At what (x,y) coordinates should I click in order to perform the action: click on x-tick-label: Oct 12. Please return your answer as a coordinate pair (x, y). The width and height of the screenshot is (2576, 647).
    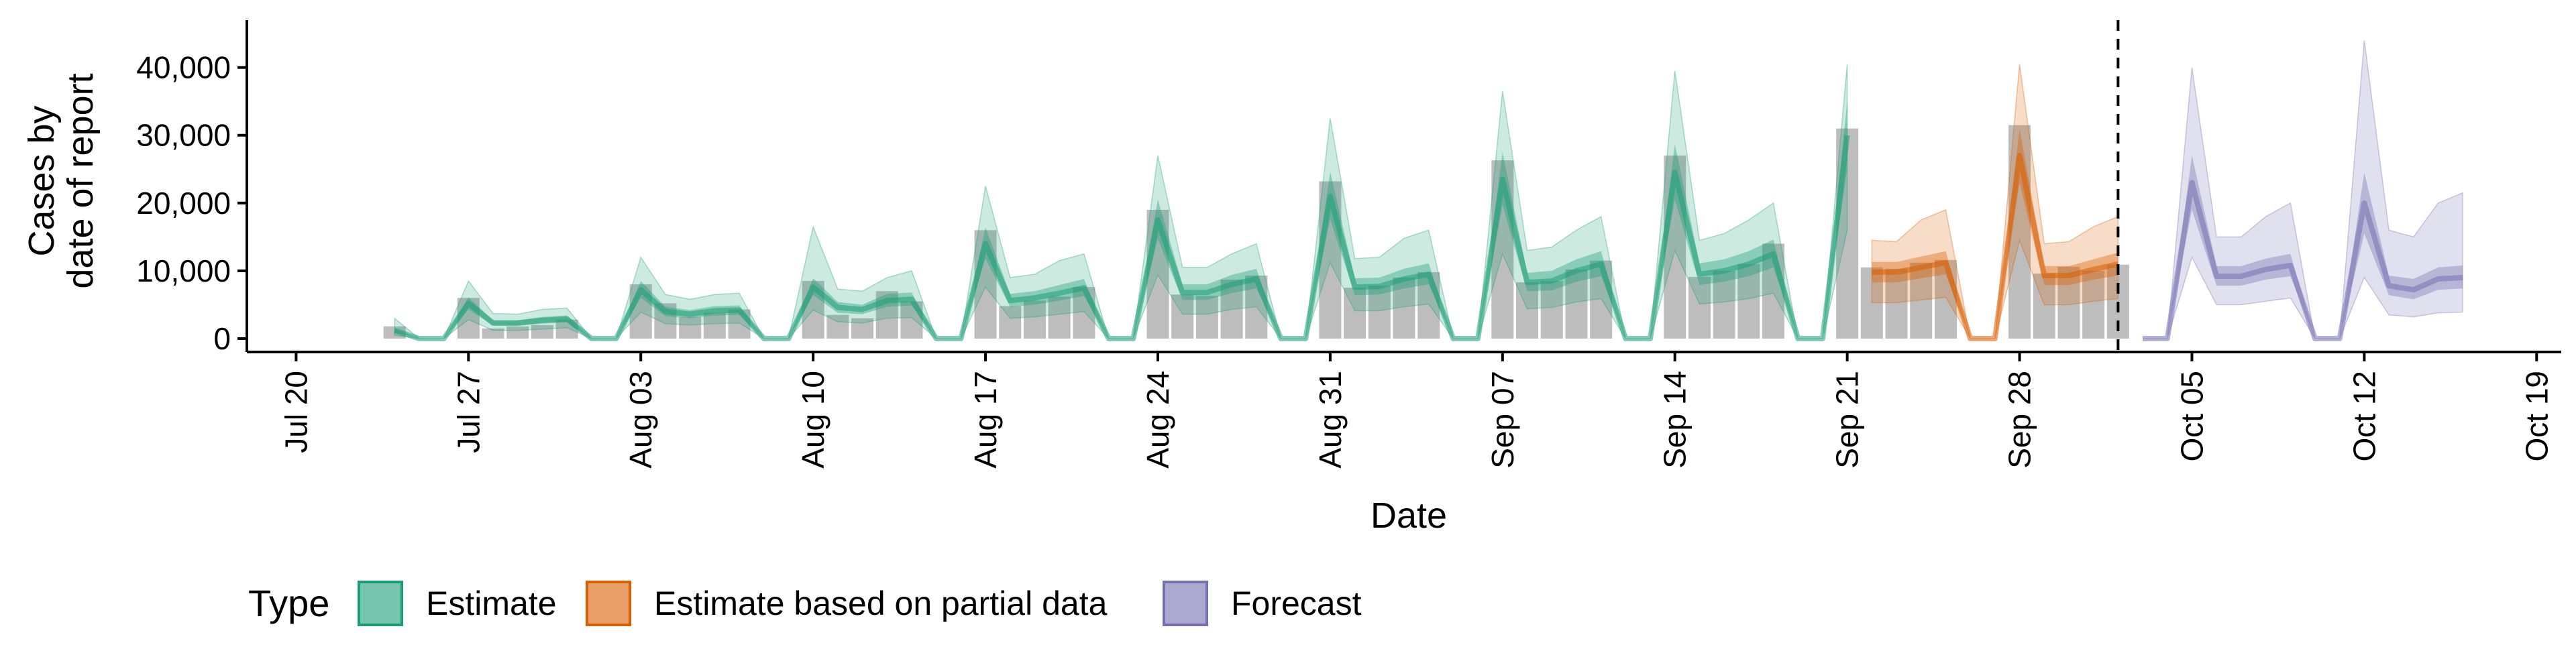
    Looking at the image, I should click on (2364, 417).